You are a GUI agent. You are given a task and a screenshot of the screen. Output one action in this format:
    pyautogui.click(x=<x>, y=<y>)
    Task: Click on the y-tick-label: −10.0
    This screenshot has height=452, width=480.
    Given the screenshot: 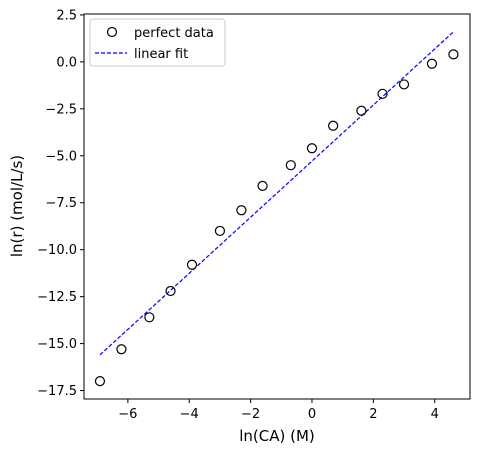 What is the action you would take?
    pyautogui.click(x=57, y=250)
    